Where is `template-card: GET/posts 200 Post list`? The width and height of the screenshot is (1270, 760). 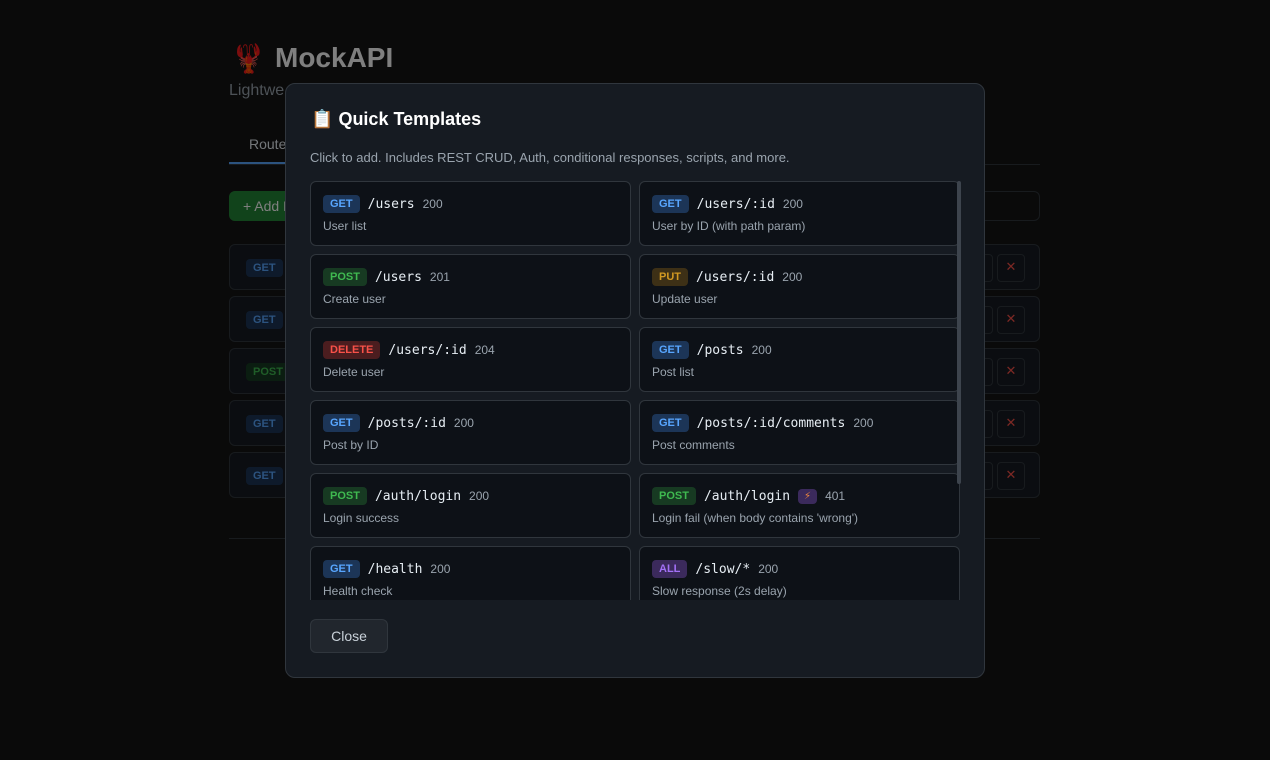
template-card: GET/posts 200 Post list is located at coordinates (799, 359).